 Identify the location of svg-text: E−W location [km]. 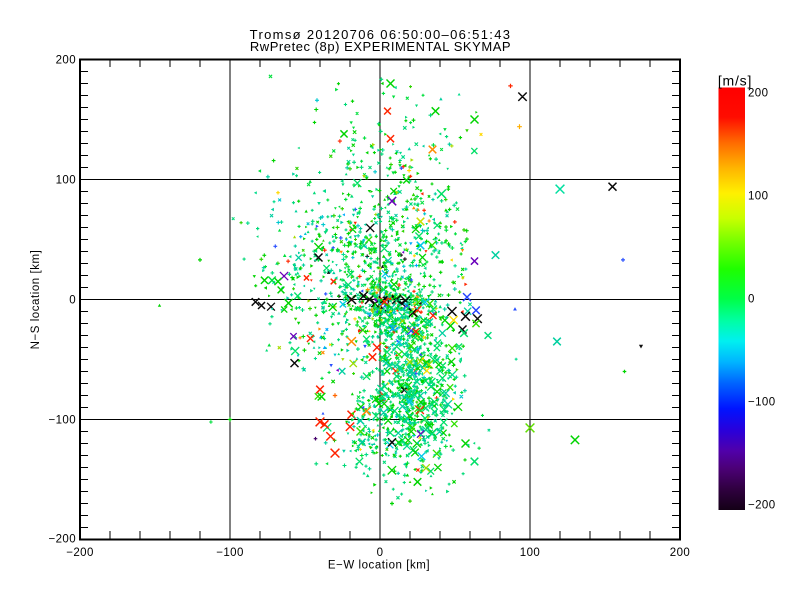
(379, 566).